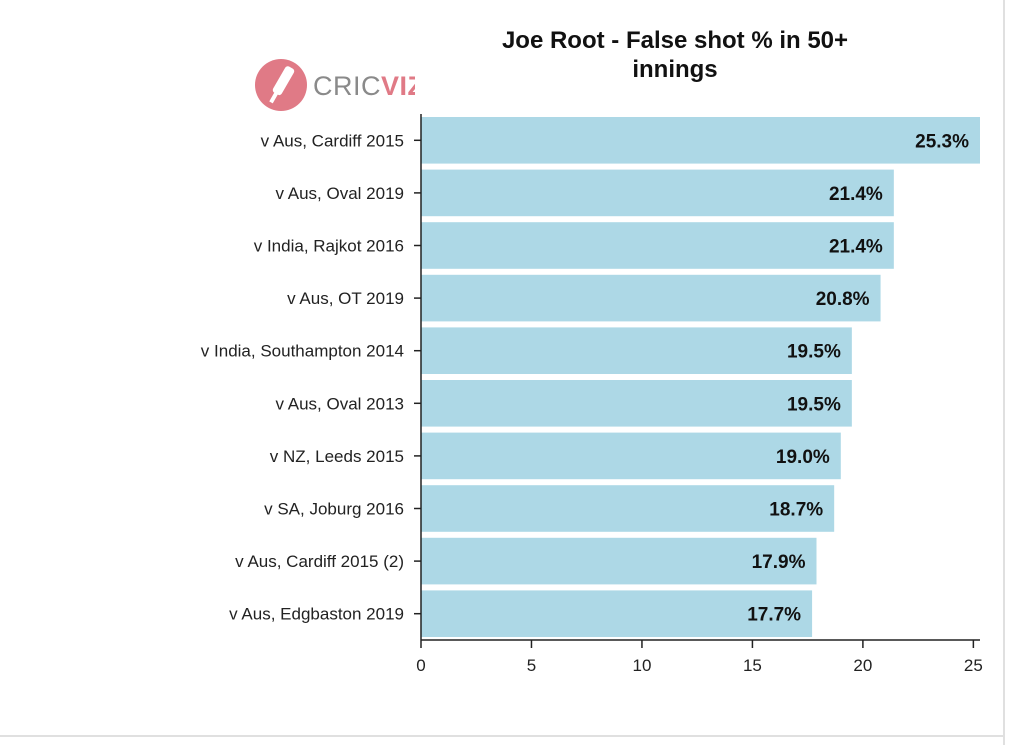 The height and width of the screenshot is (745, 1024). I want to click on data-label: 19.0%, so click(803, 457).